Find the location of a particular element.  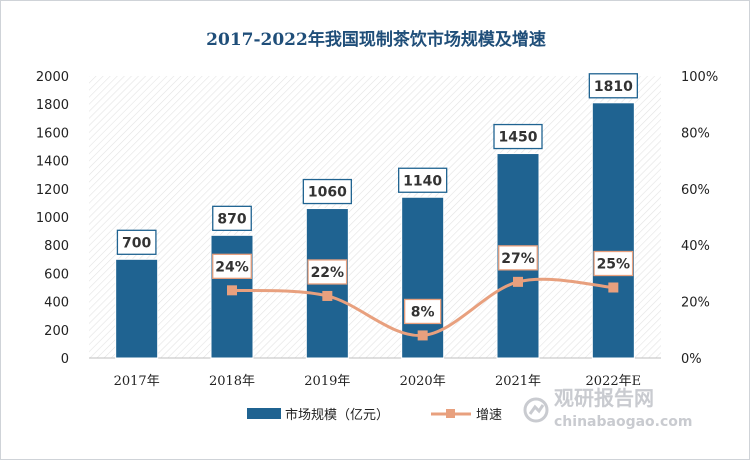

y-left-tick-label: 1200 is located at coordinates (52, 190).